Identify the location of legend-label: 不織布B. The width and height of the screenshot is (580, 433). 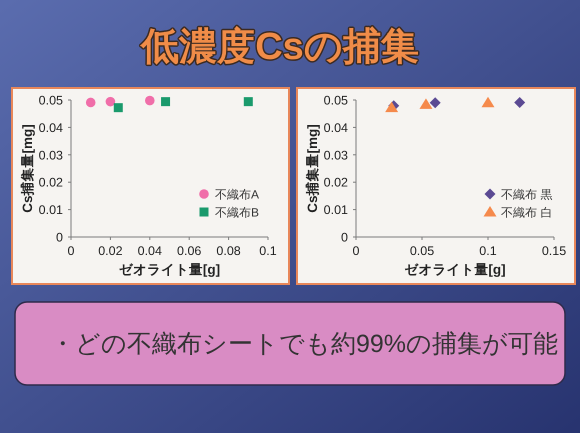
(237, 213).